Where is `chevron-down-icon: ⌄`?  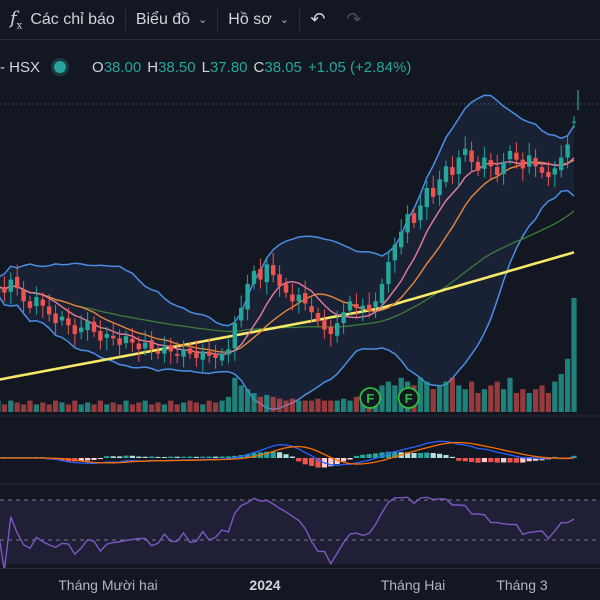
chevron-down-icon: ⌄ is located at coordinates (284, 20).